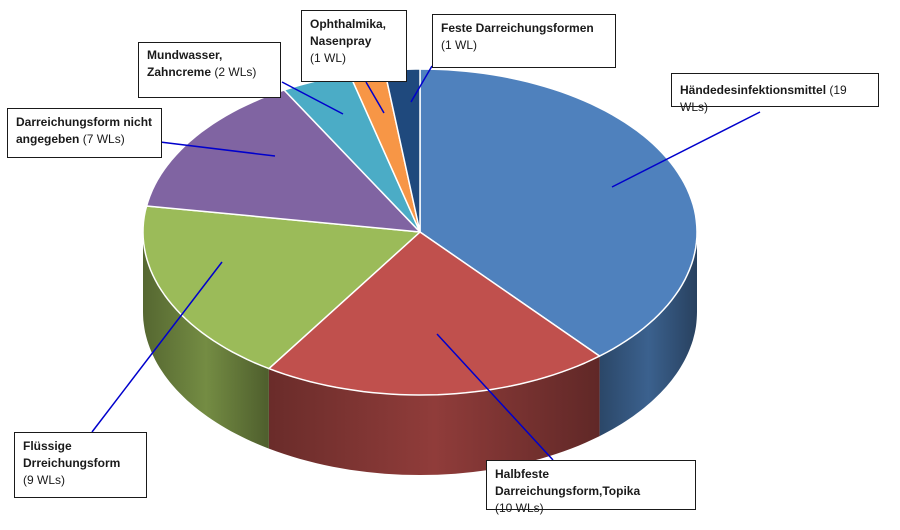 The image size is (900, 530). I want to click on slice-label: Feste Darreichungsformen, so click(517, 28).